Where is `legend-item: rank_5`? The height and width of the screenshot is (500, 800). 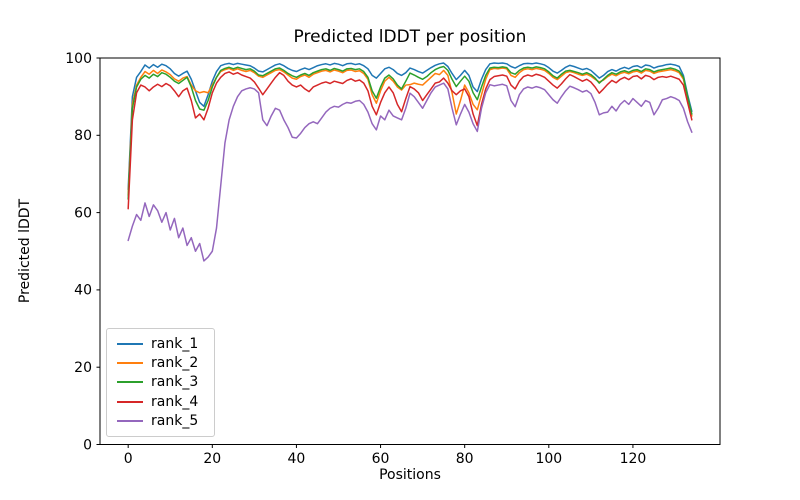
legend-item: rank_5 is located at coordinates (161, 421).